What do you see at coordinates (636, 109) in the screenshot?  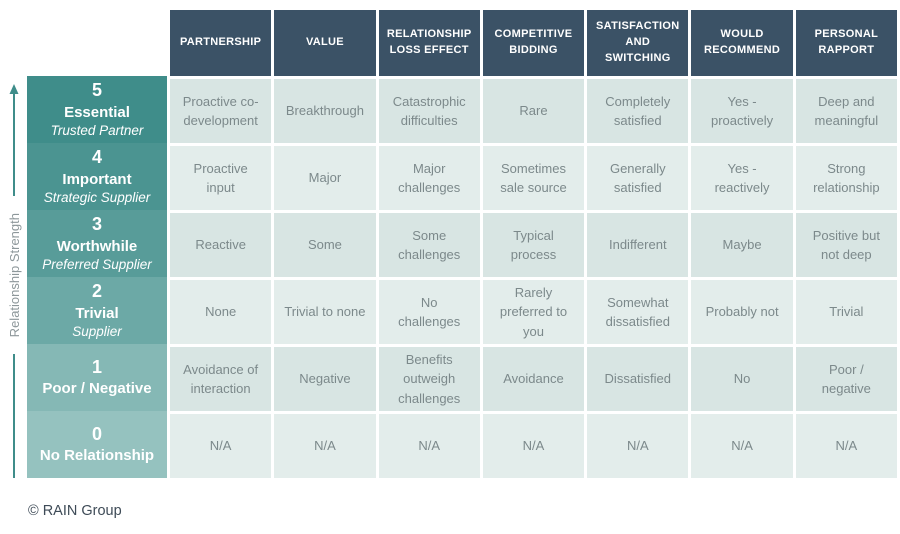 I see `matrix-cell: Completely satisfied` at bounding box center [636, 109].